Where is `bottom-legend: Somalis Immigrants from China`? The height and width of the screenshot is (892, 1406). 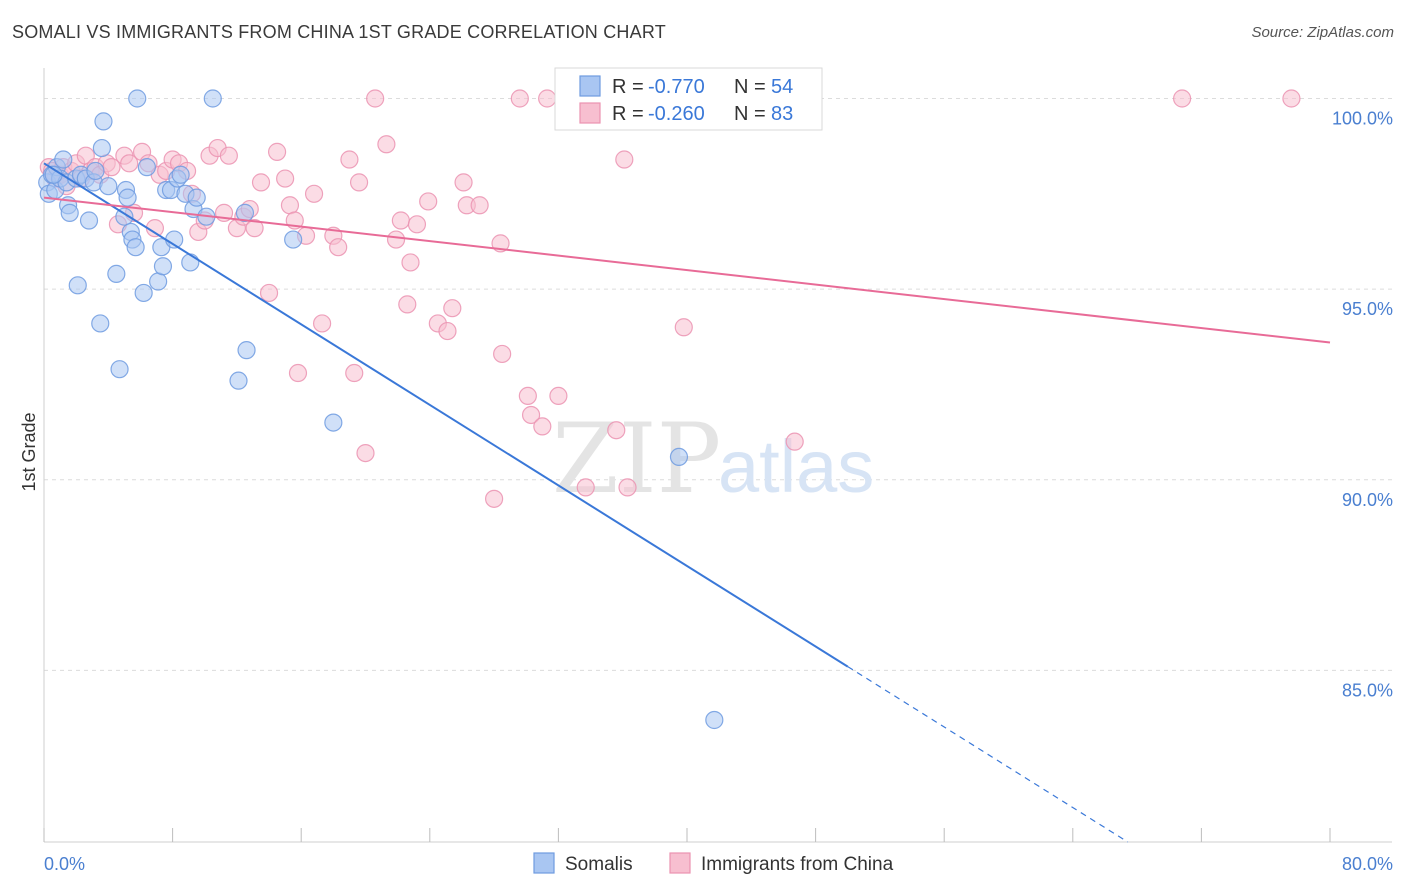
bottom-legend: Somalis Immigrants from China is located at coordinates (713, 863).